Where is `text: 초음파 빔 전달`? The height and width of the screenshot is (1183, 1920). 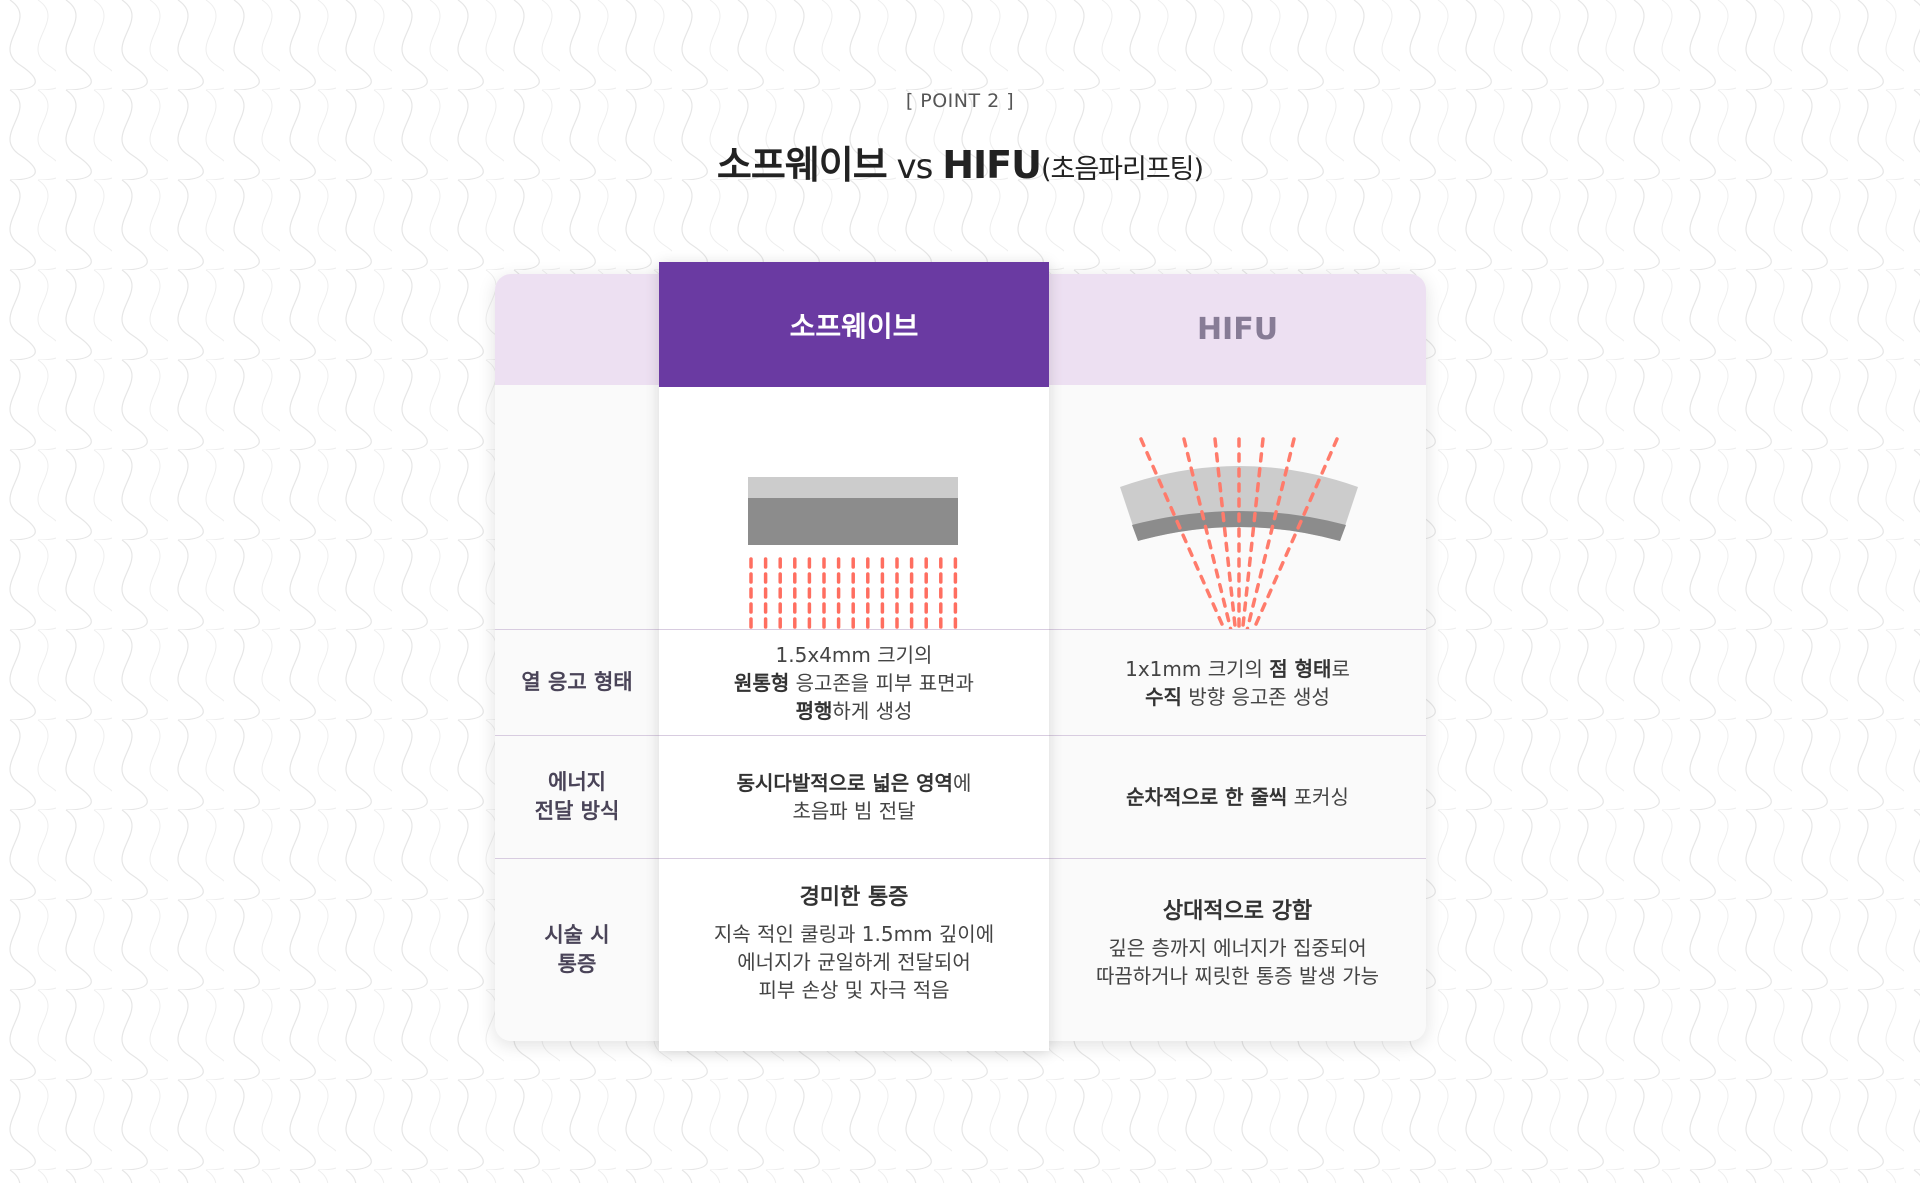
text: 초음파 빔 전달 is located at coordinates (854, 811).